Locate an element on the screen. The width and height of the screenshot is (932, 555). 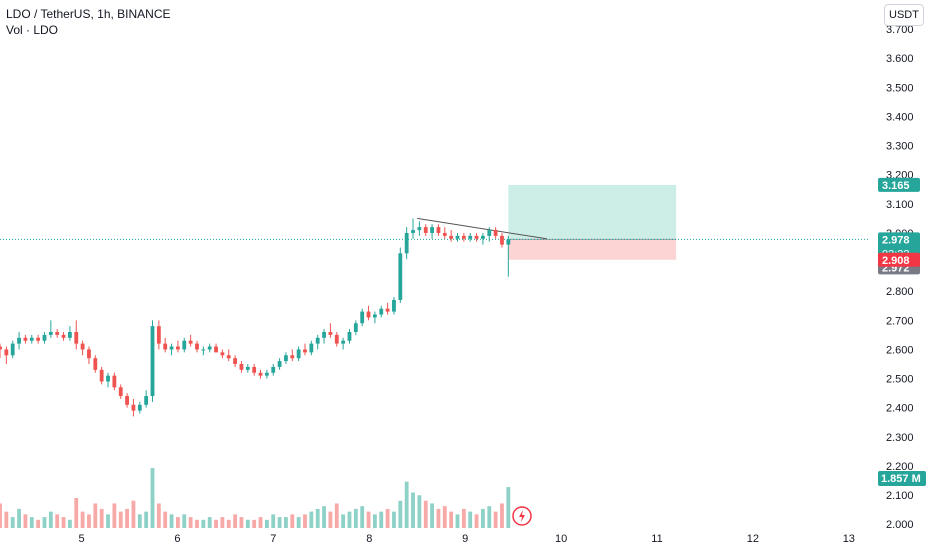
y-tick-label: 2.600 is located at coordinates (900, 350).